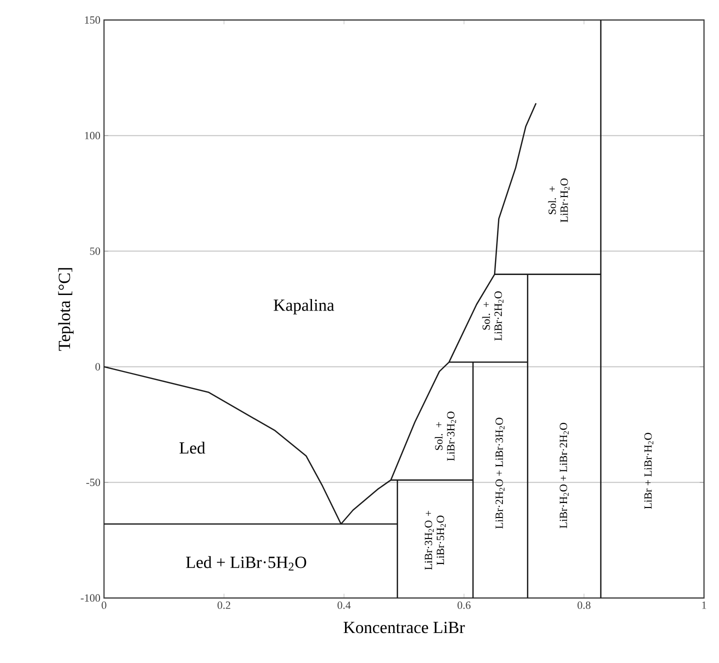 The image size is (719, 663). I want to click on annotation: LiBr·H$_{2}$O + LiBr·2H$_{2}$O, so click(564, 475).